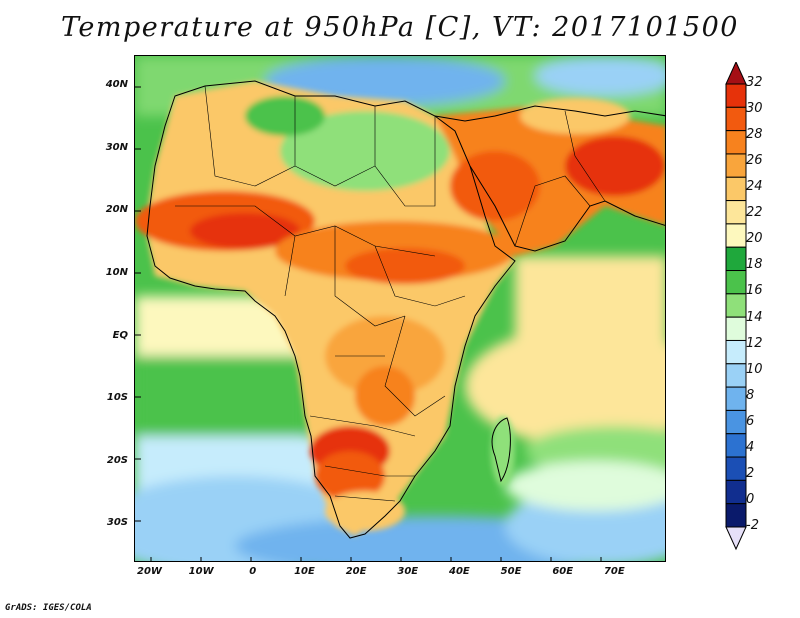  I want to click on y-tick-label: 20S, so click(117, 460).